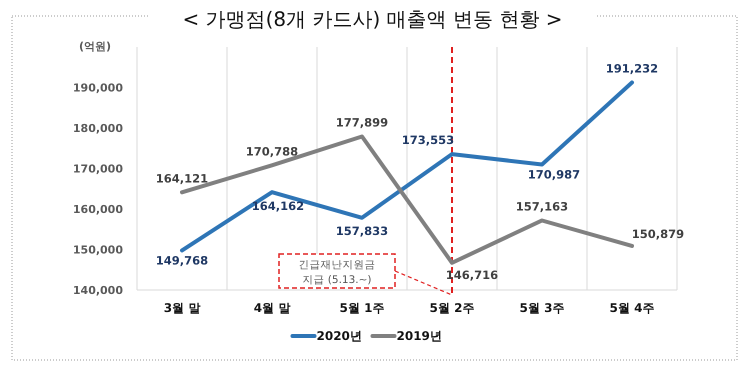 The height and width of the screenshot is (366, 745). I want to click on y-axis-title: (억원), so click(95, 46).